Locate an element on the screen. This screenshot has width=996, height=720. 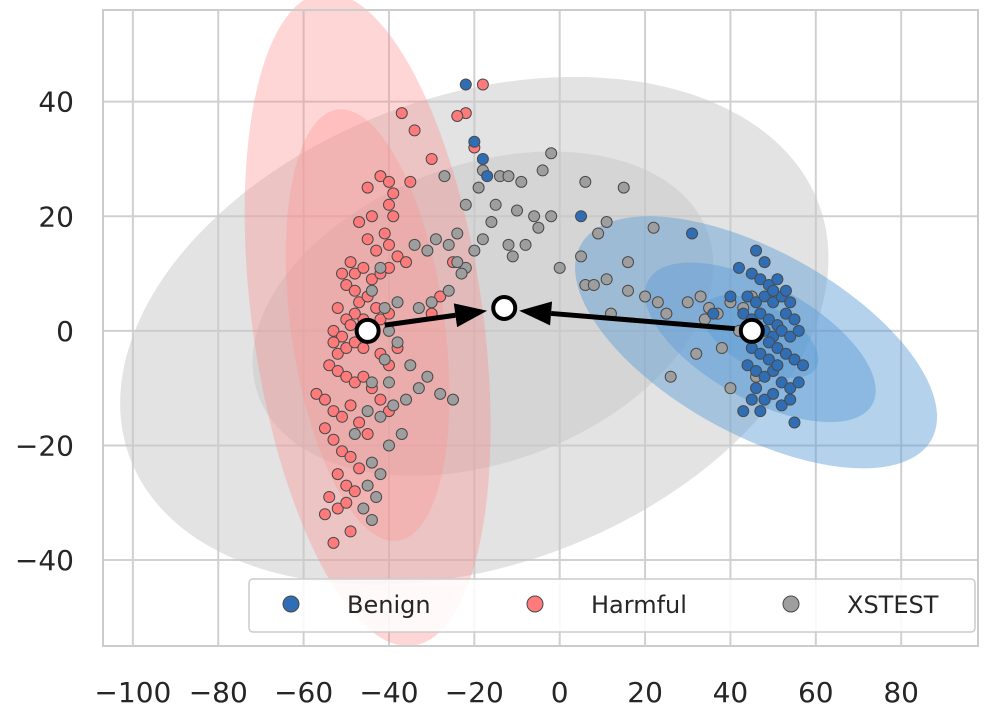
centroid-benign-centroid is located at coordinates (751, 330).